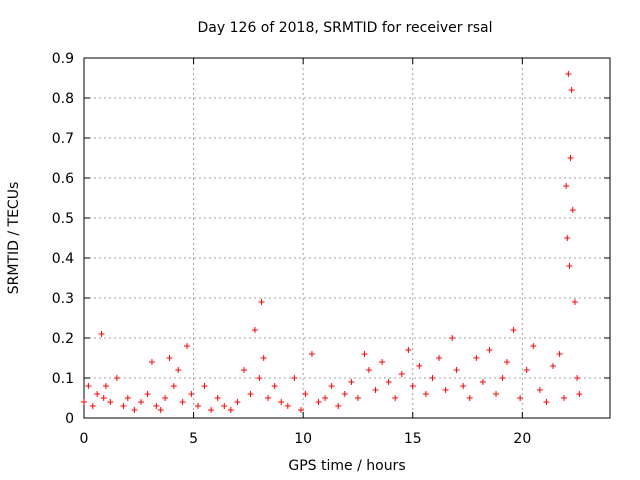  I want to click on y-tick-label: 0.3, so click(63, 299).